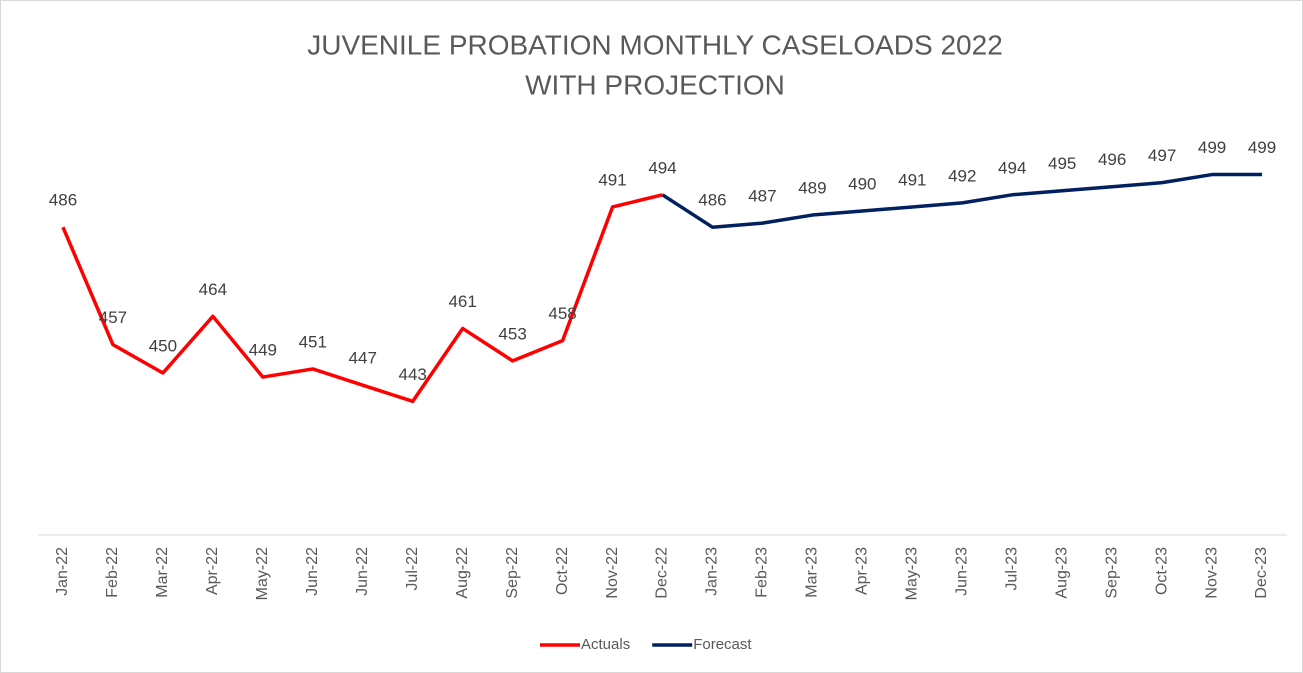  Describe the element at coordinates (163, 345) in the screenshot. I see `data-label: 450` at that location.